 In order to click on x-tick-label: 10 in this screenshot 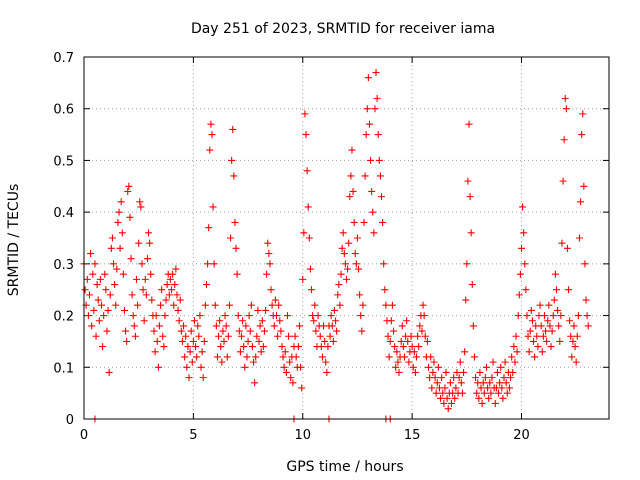, I will do `click(302, 435)`.